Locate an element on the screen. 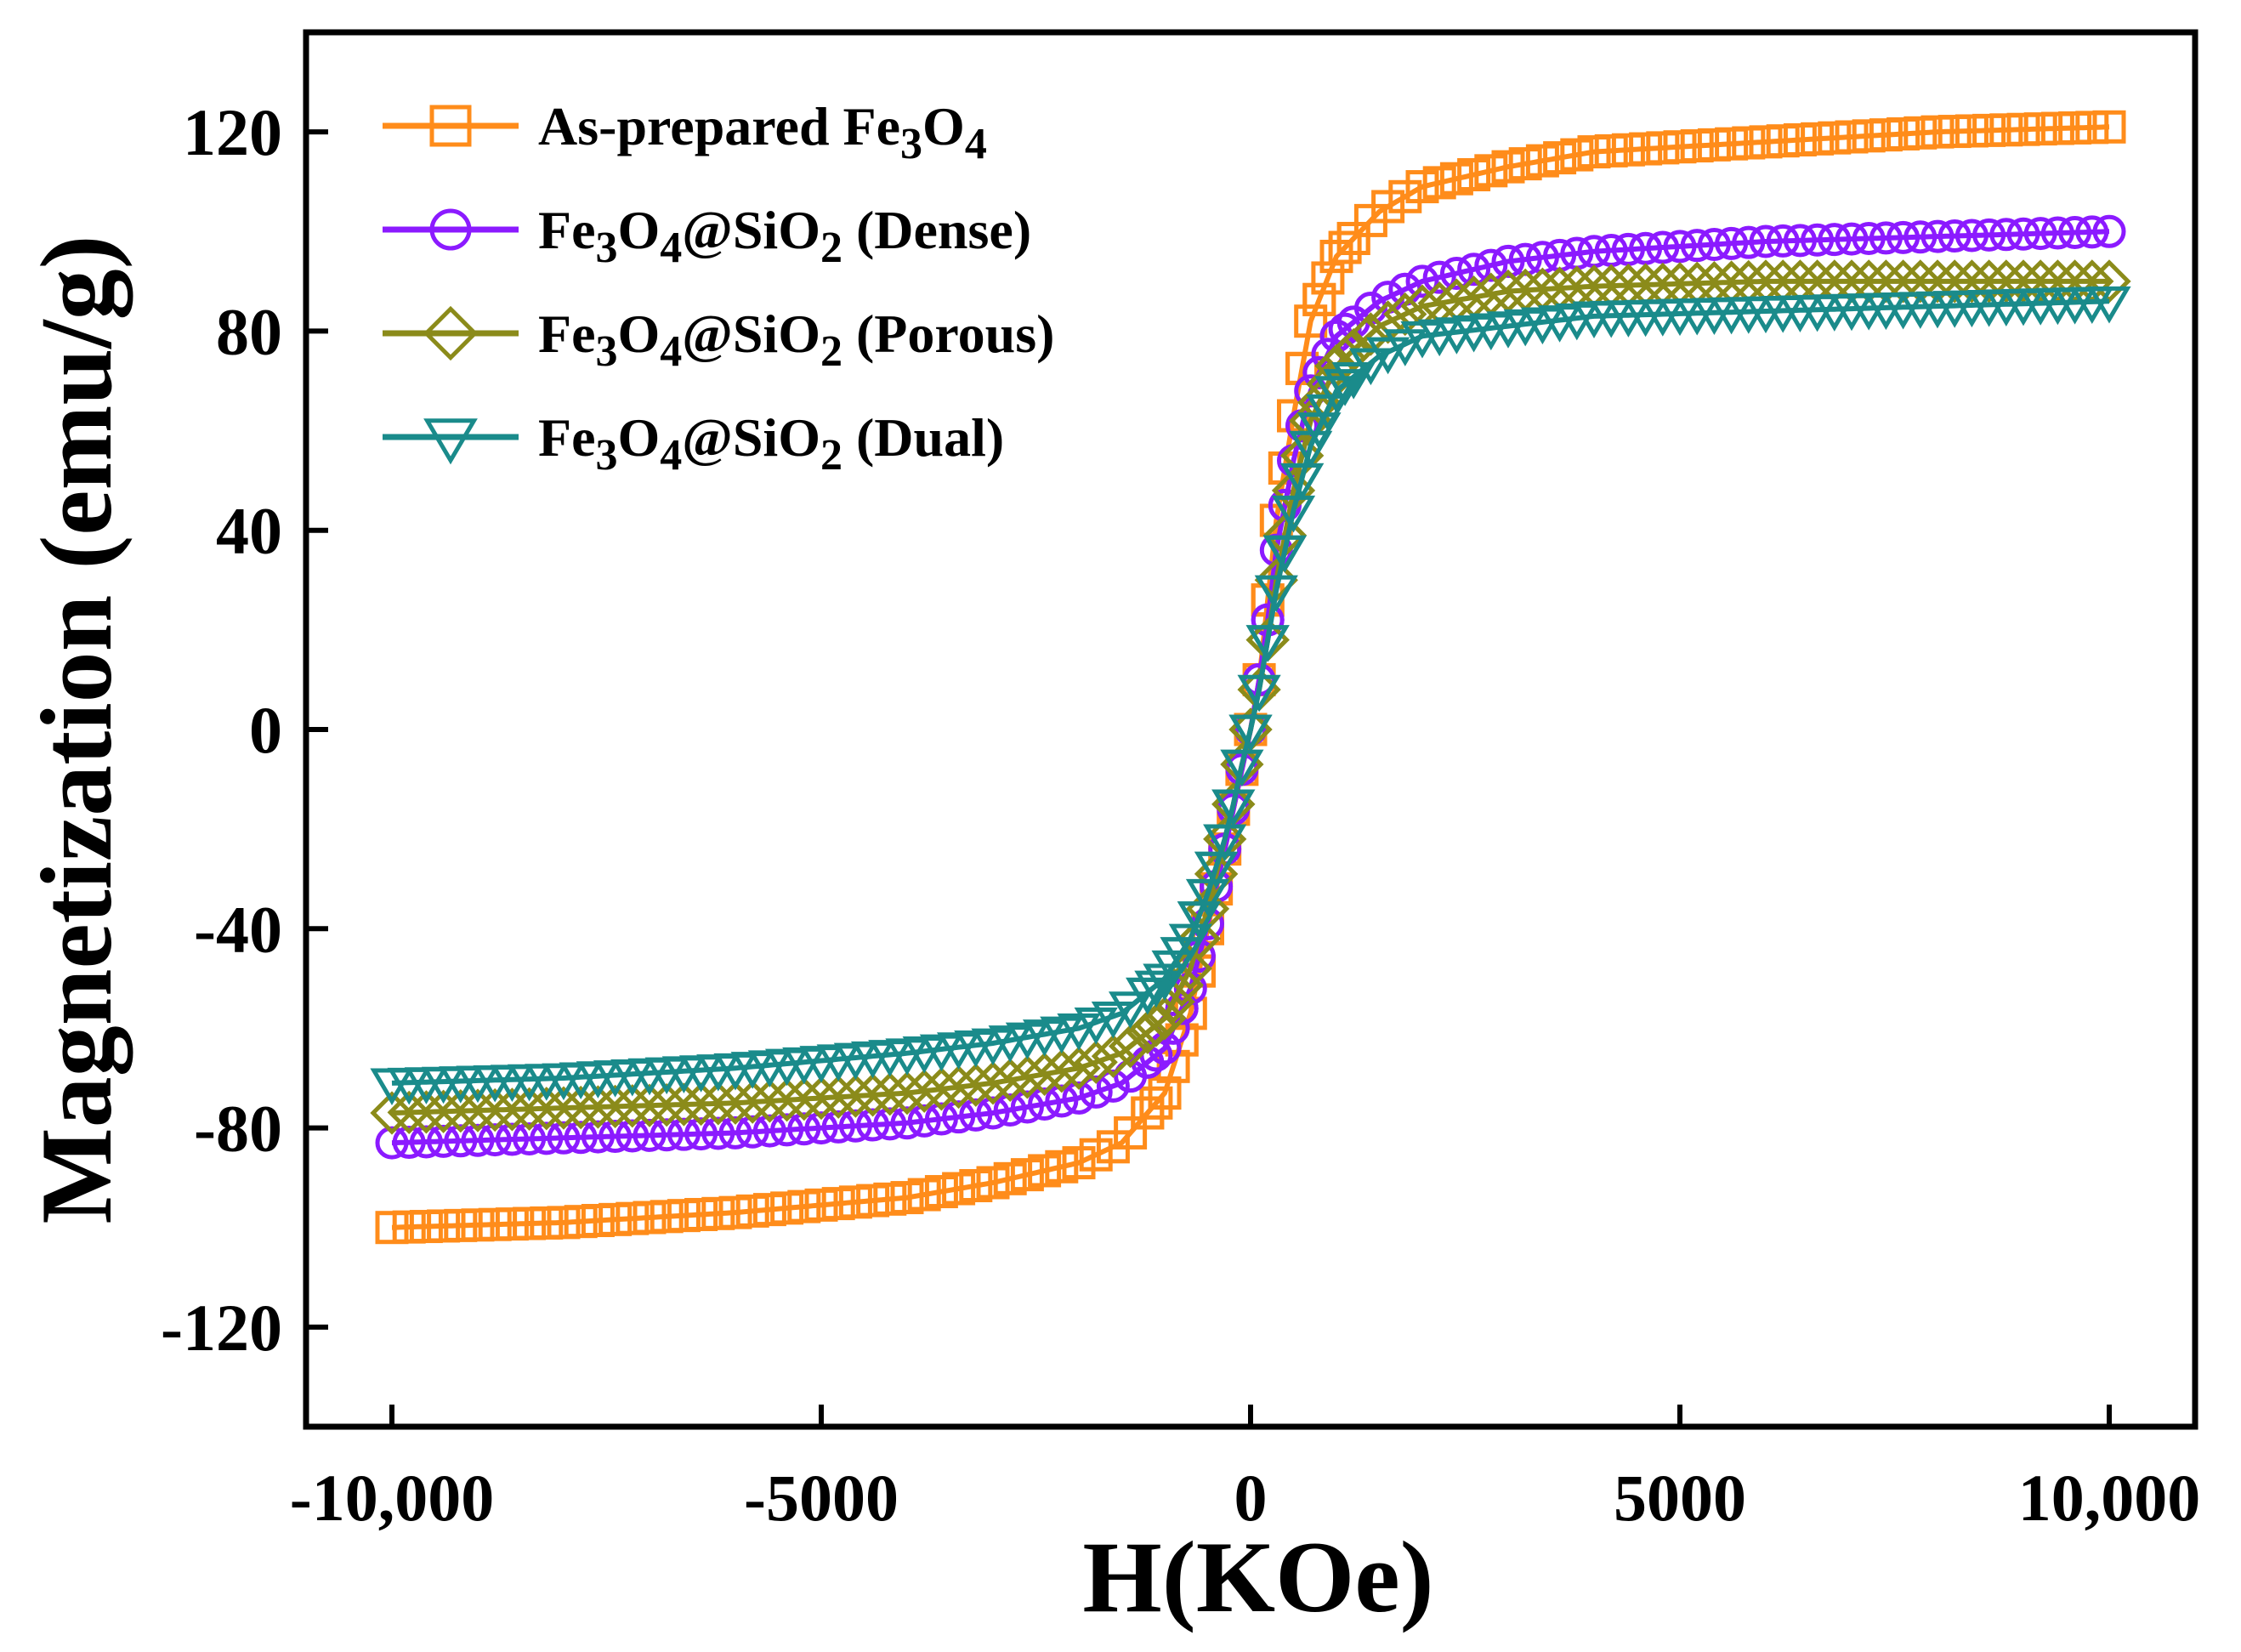 The height and width of the screenshot is (1652, 2241). x-tick-label: 10,000 is located at coordinates (2109, 1498).